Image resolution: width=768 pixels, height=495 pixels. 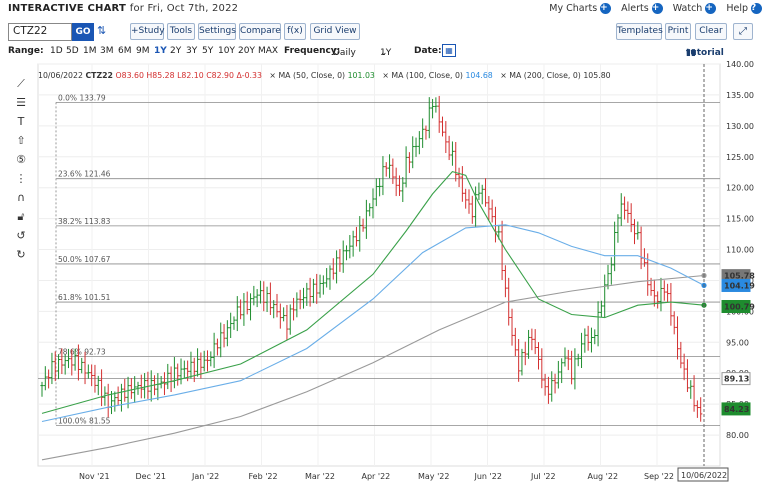 I want to click on y-tick-label: 110.00, so click(x=740, y=250).